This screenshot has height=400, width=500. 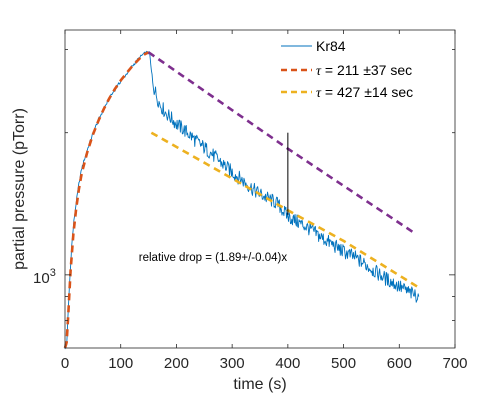 I want to click on legend-label-kr84: Kr84, so click(x=331, y=46).